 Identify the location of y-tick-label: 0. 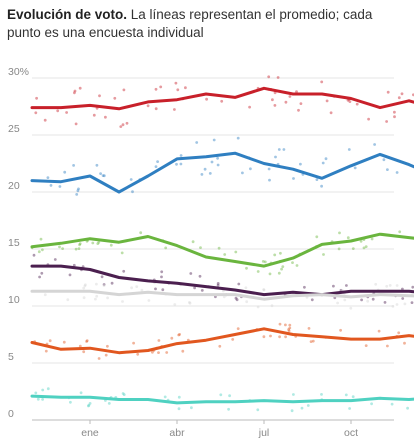
(11, 414).